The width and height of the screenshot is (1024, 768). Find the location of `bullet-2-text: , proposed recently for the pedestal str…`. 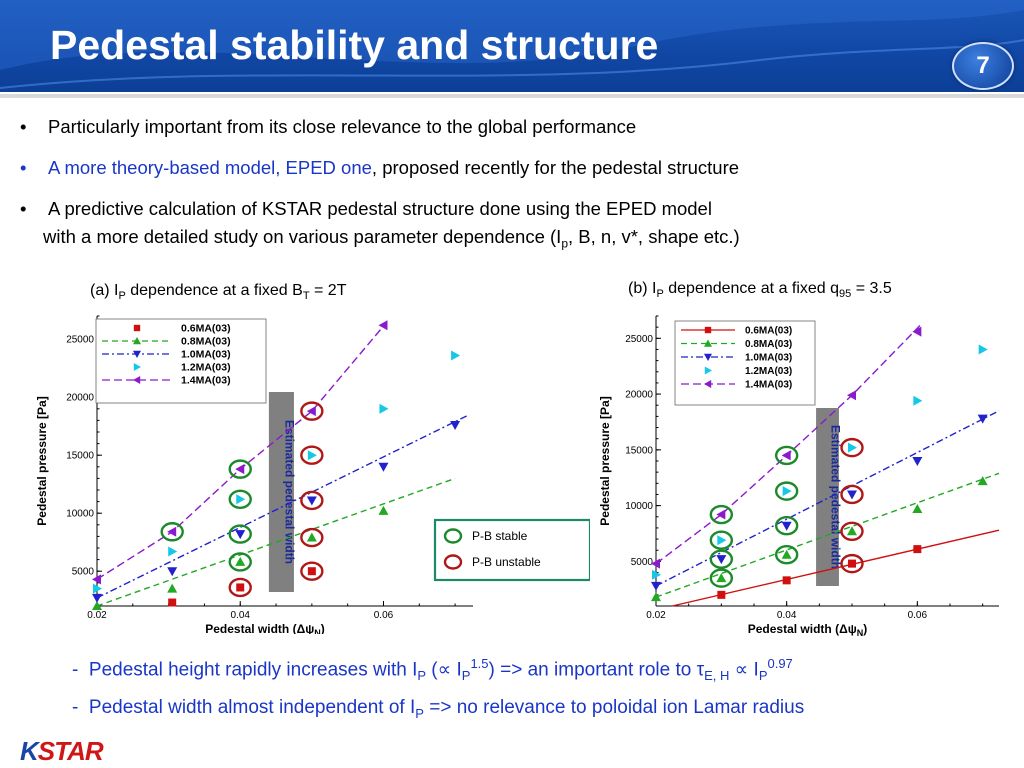

bullet-2-text: , proposed recently for the pedestal str… is located at coordinates (555, 167).